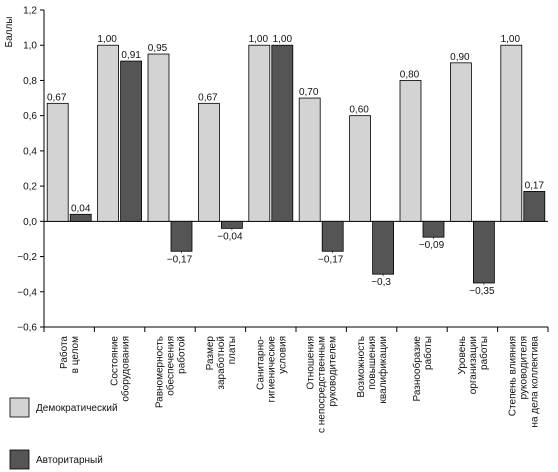  Describe the element at coordinates (27, 292) in the screenshot. I see `y-tick-label: −0,4` at that location.